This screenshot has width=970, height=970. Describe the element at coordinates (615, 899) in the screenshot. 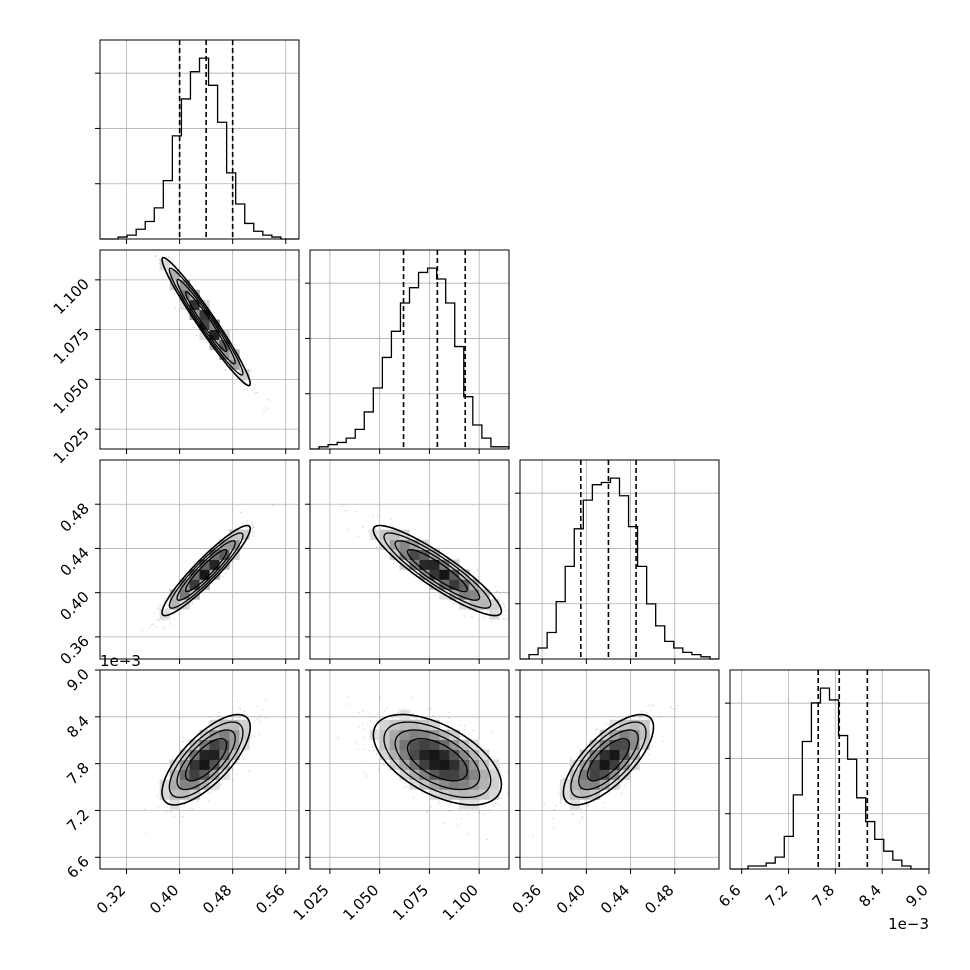

I see `x-tick-label: 0.44` at that location.